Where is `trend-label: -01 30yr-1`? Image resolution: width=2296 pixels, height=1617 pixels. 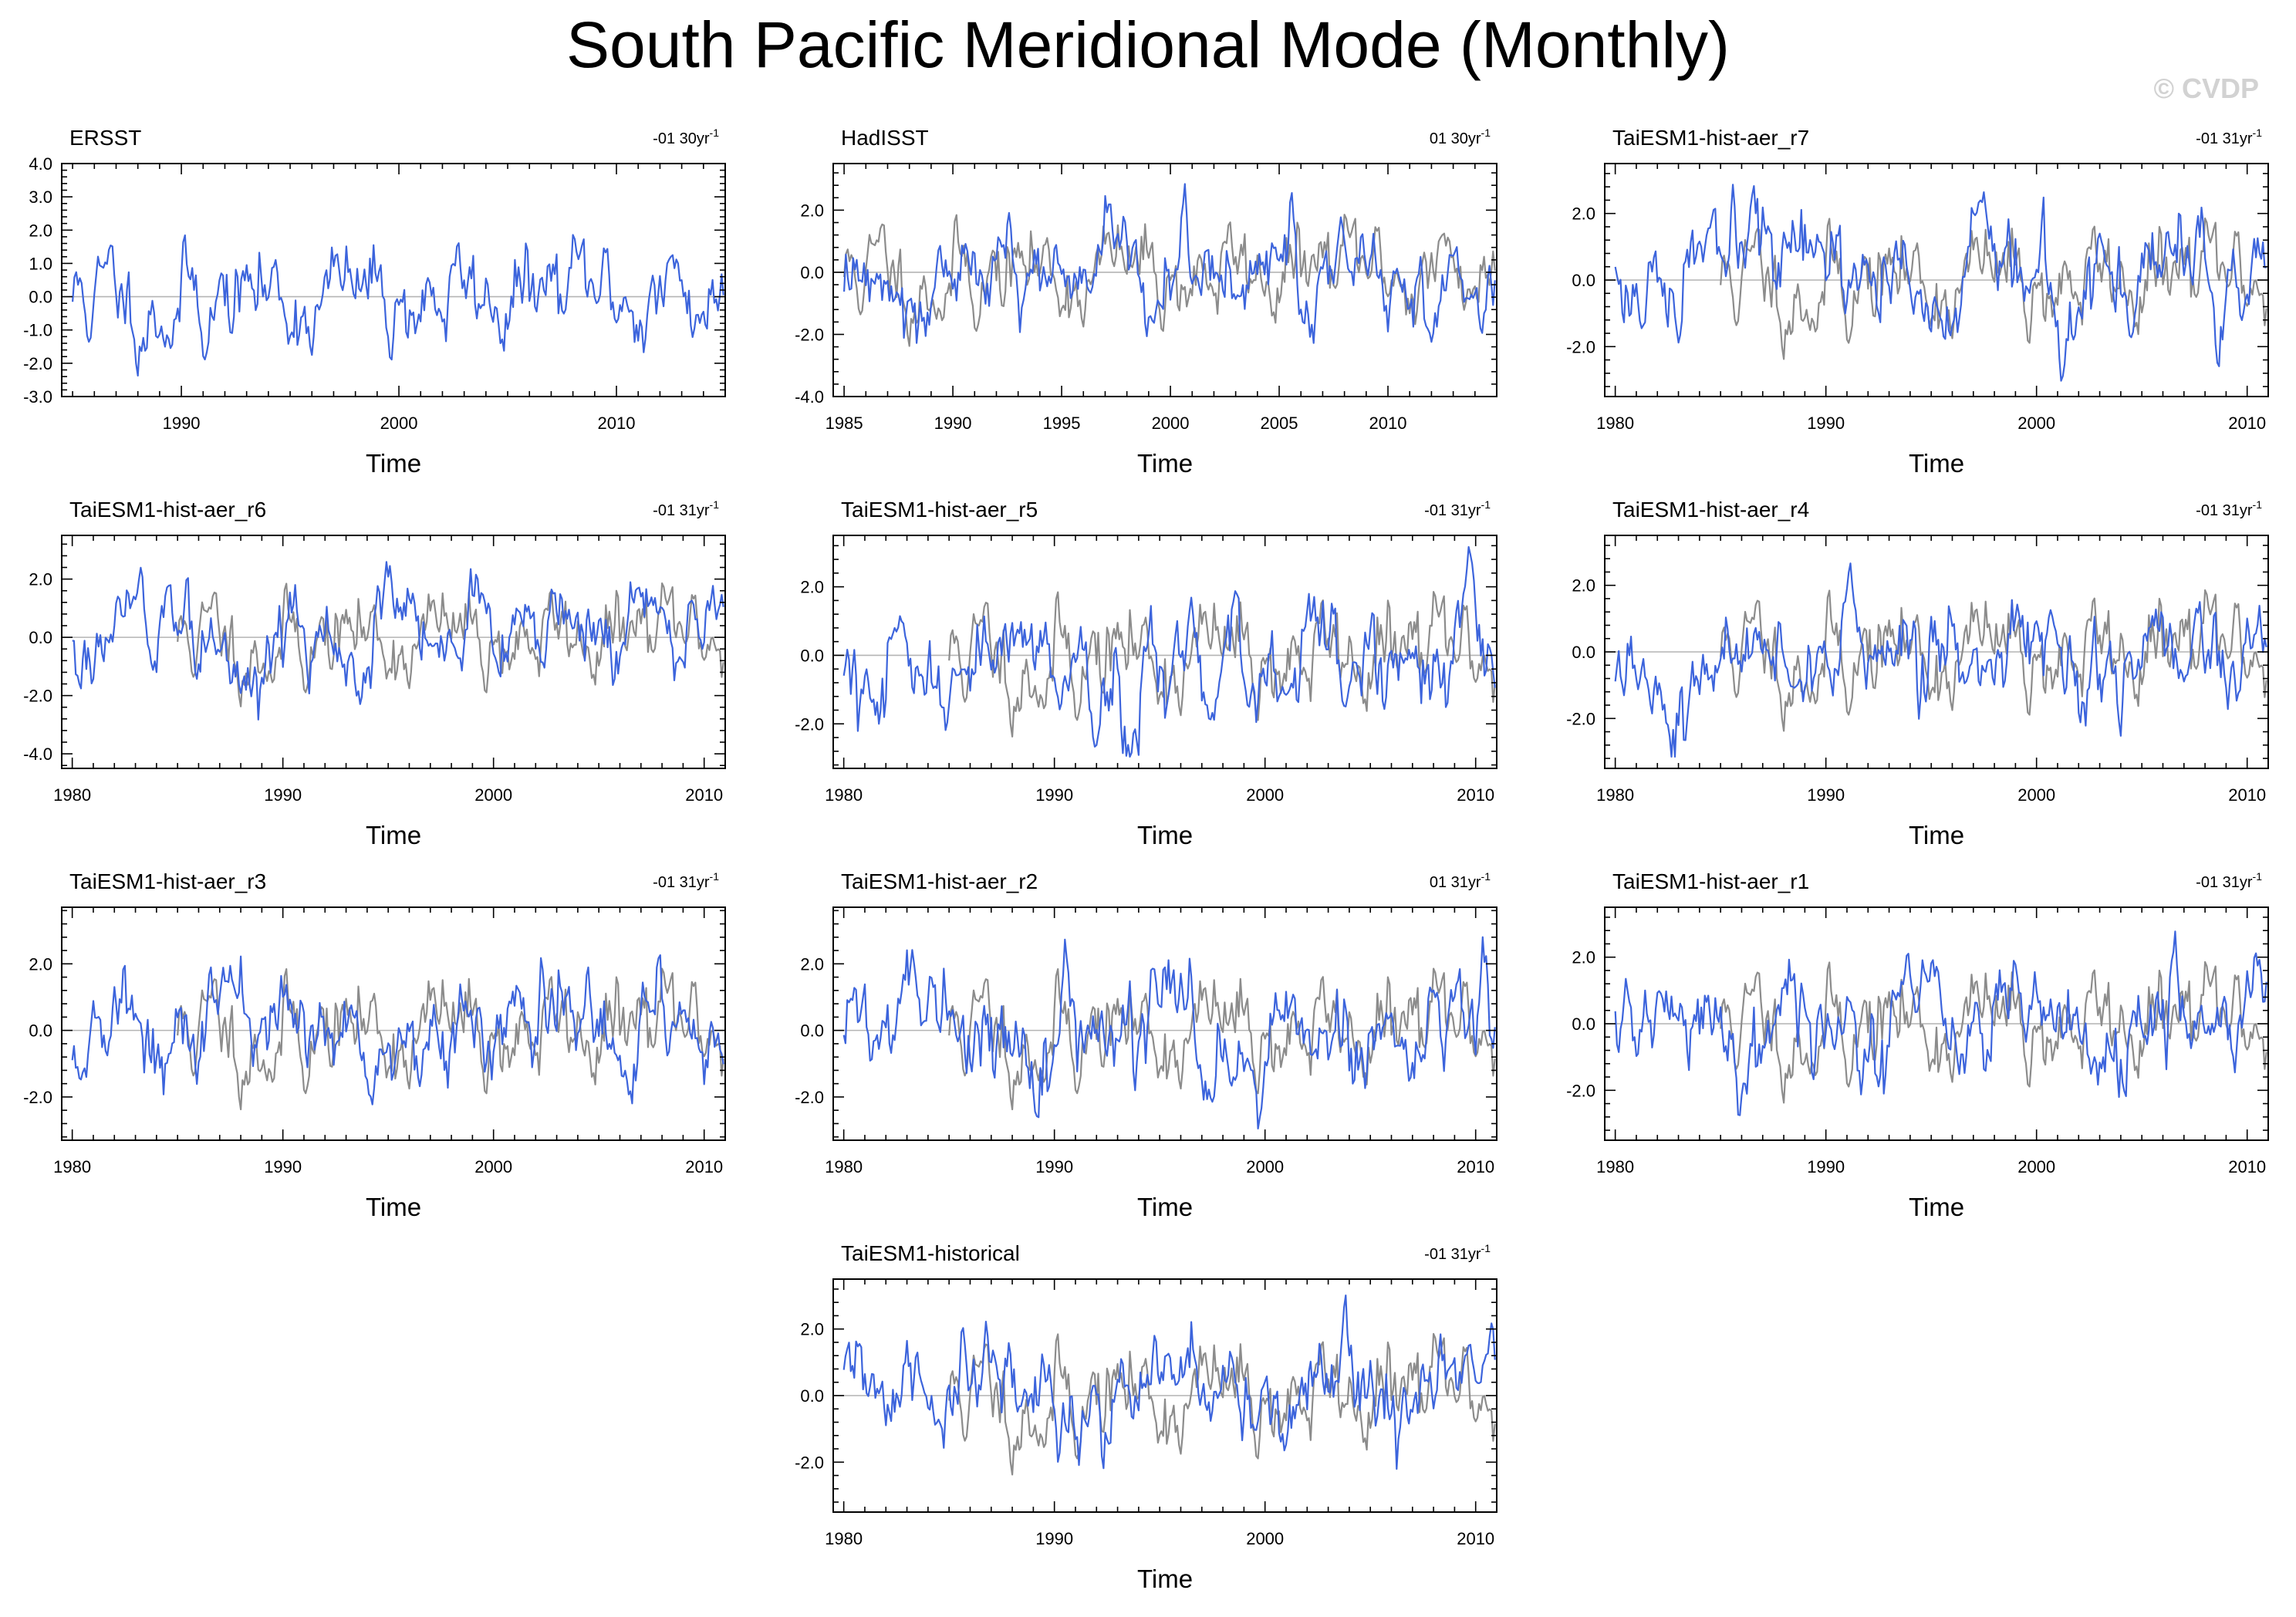
trend-label: -01 30yr-1 is located at coordinates (686, 137).